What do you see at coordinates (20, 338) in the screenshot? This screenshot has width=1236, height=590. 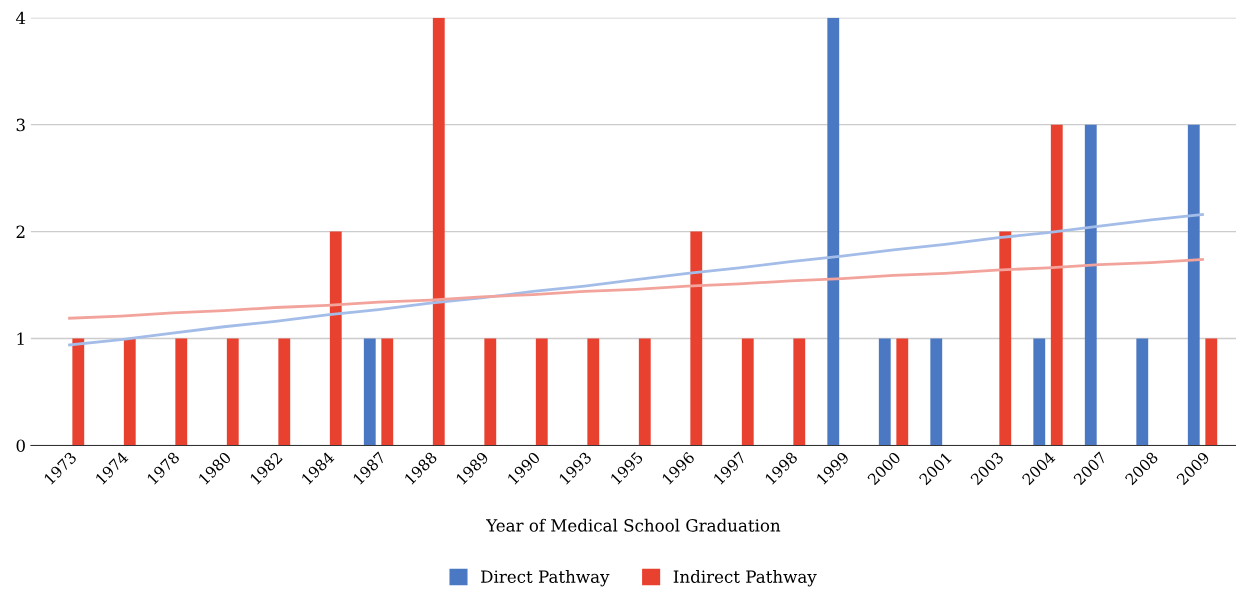 I see `y-tick-label: 1` at bounding box center [20, 338].